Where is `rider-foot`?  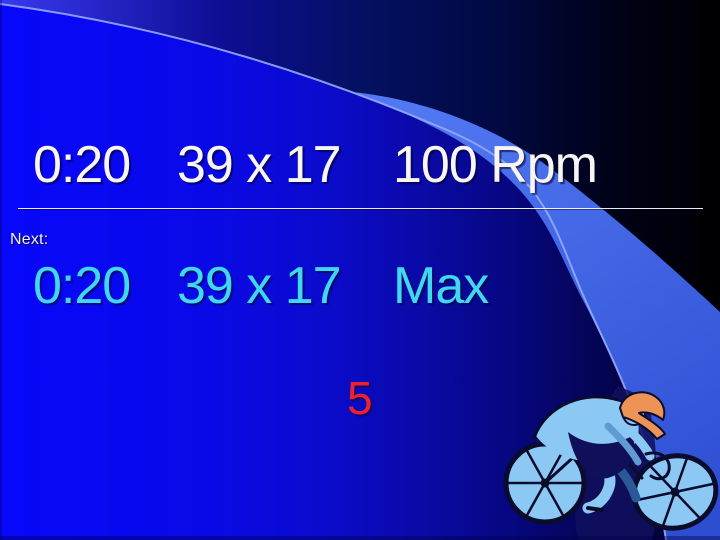
rider-foot is located at coordinates (595, 509).